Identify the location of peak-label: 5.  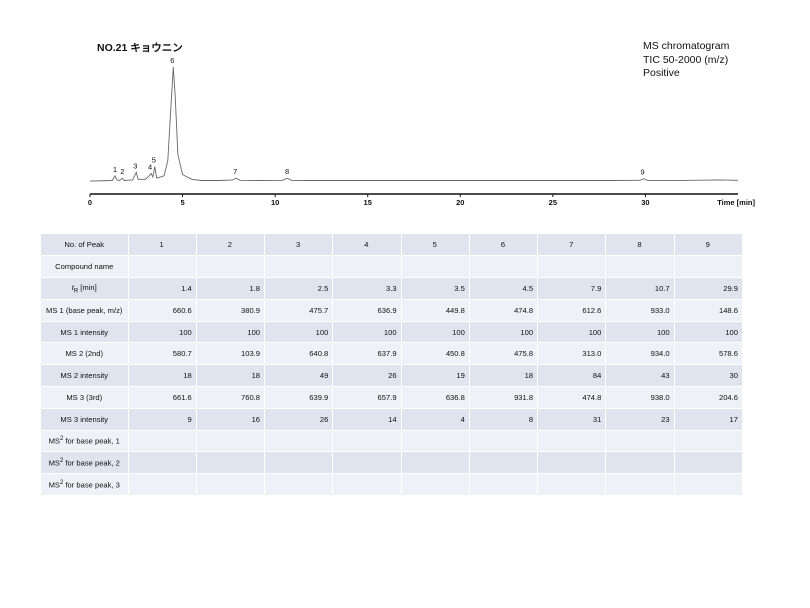
(154, 159).